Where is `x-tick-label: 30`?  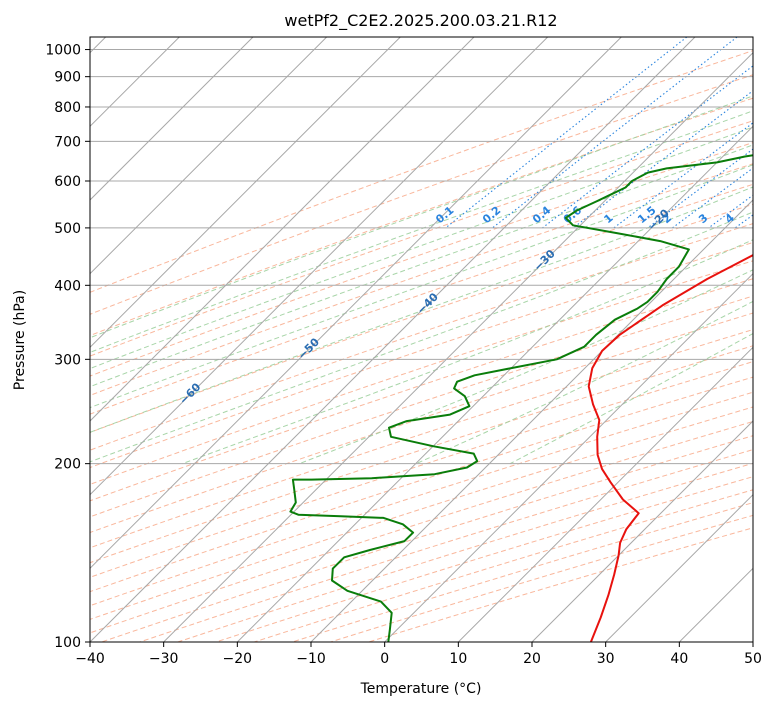 x-tick-label: 30 is located at coordinates (606, 659).